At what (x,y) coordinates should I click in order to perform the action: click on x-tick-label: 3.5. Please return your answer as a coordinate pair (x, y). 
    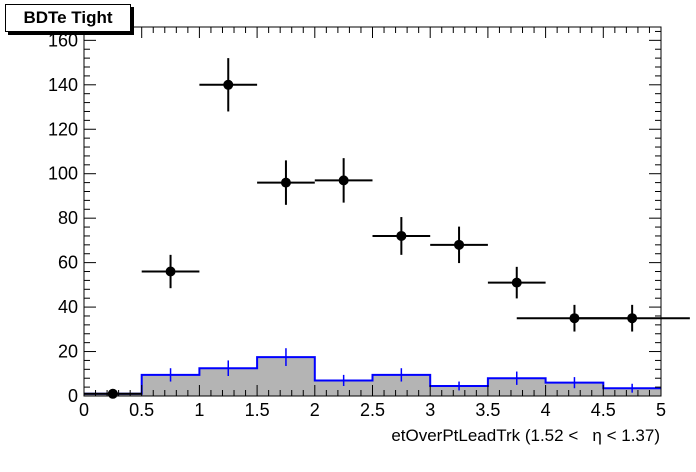
    Looking at the image, I should click on (487, 410).